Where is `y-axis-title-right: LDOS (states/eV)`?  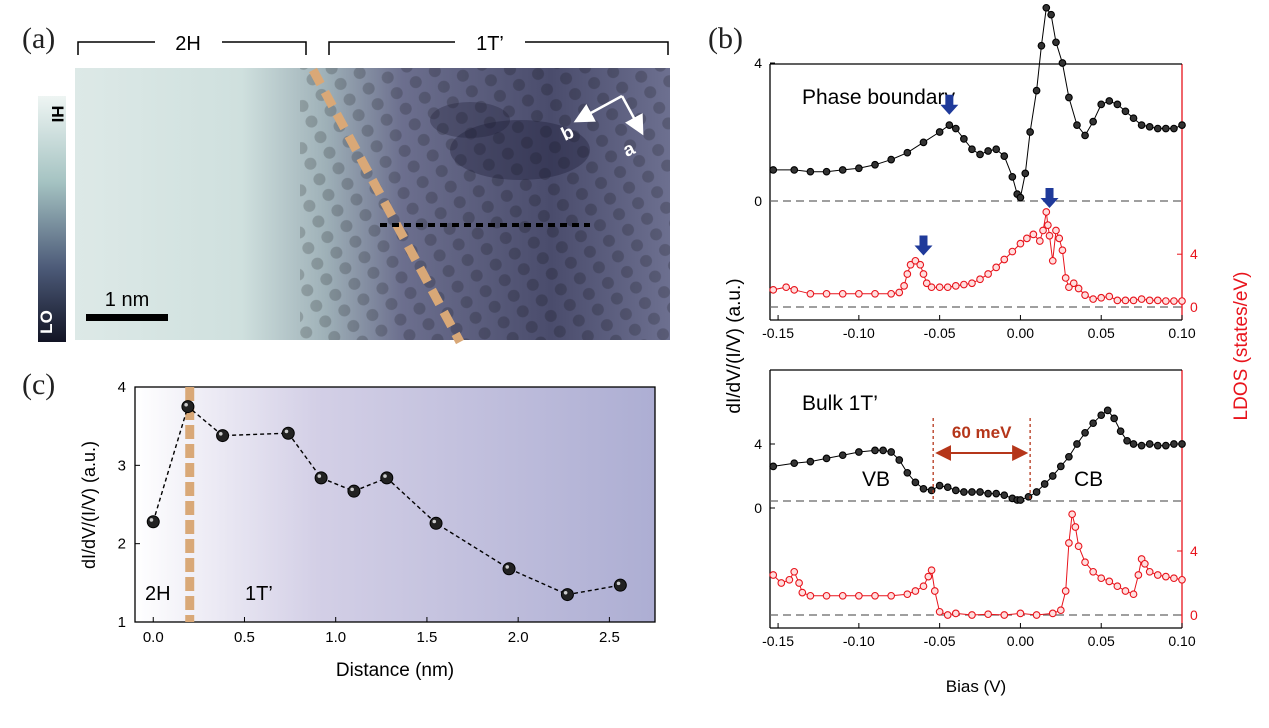 y-axis-title-right: LDOS (states/eV) is located at coordinates (1241, 346).